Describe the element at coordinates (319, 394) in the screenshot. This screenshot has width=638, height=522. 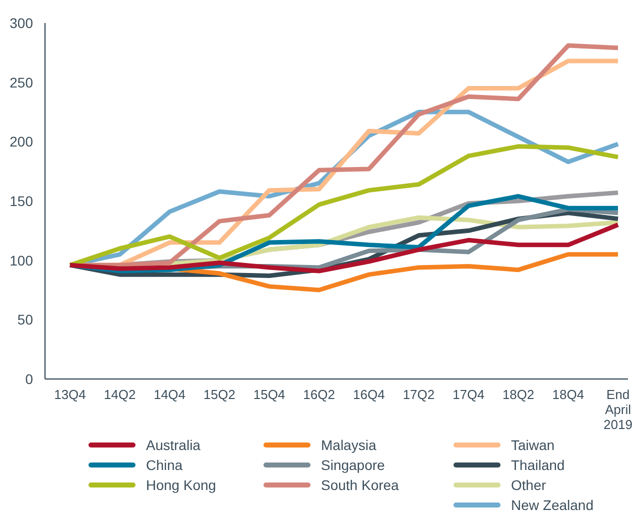
I see `x-tick-label: 16Q2` at that location.